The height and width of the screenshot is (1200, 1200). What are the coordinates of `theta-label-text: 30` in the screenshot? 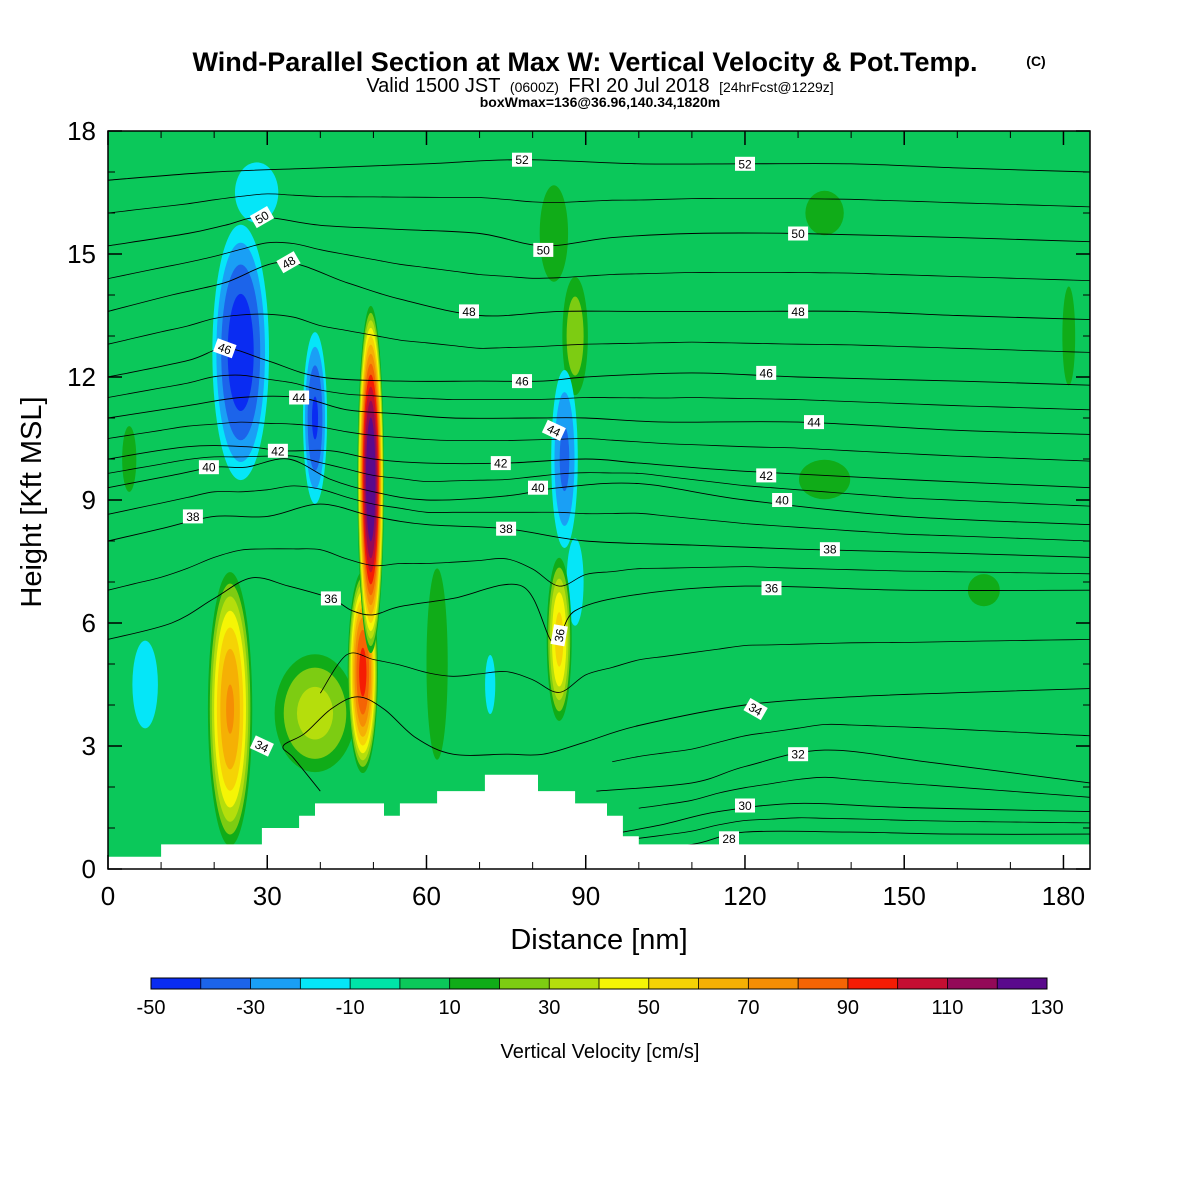 It's located at (745, 806).